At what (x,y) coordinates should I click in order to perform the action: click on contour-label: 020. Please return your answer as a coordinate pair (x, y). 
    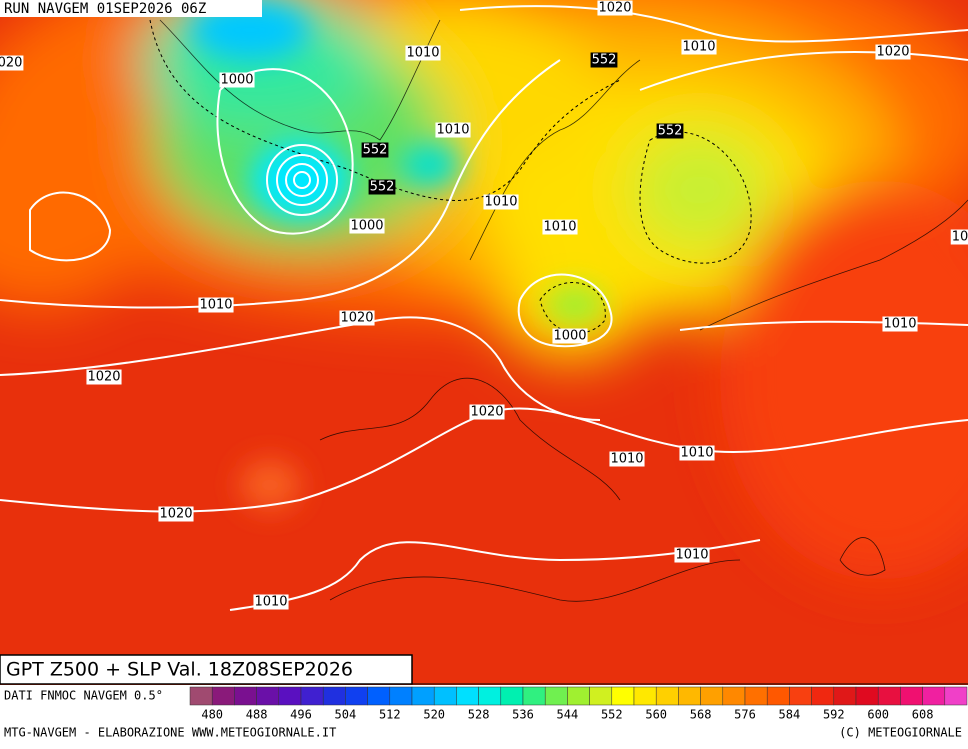
    Looking at the image, I should click on (12, 63).